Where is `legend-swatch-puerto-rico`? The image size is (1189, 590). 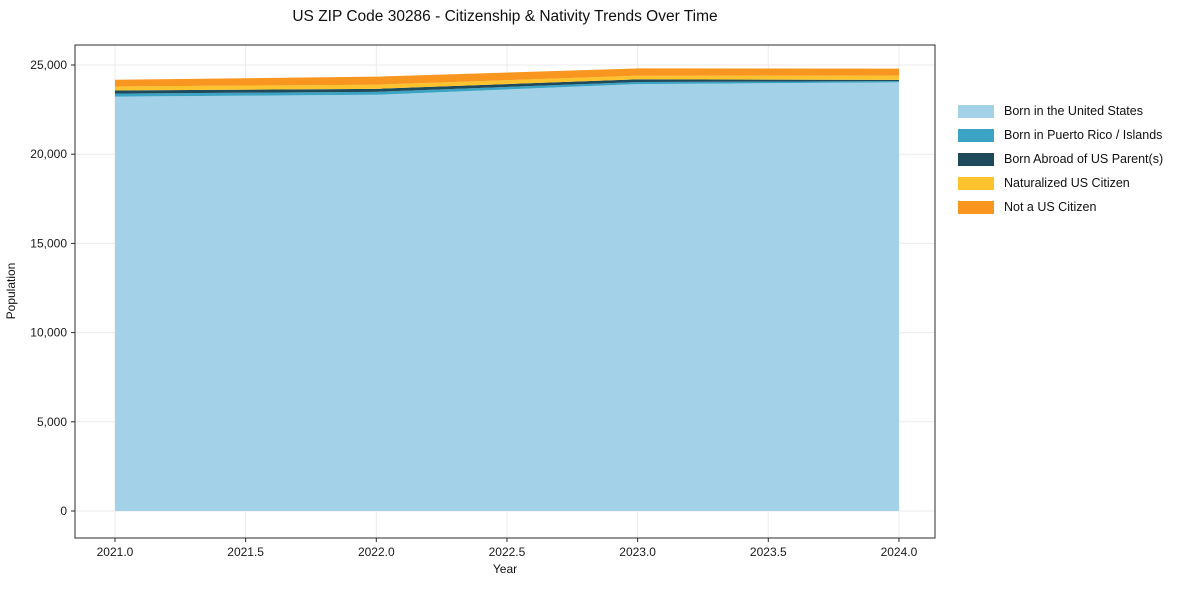
legend-swatch-puerto-rico is located at coordinates (976, 135).